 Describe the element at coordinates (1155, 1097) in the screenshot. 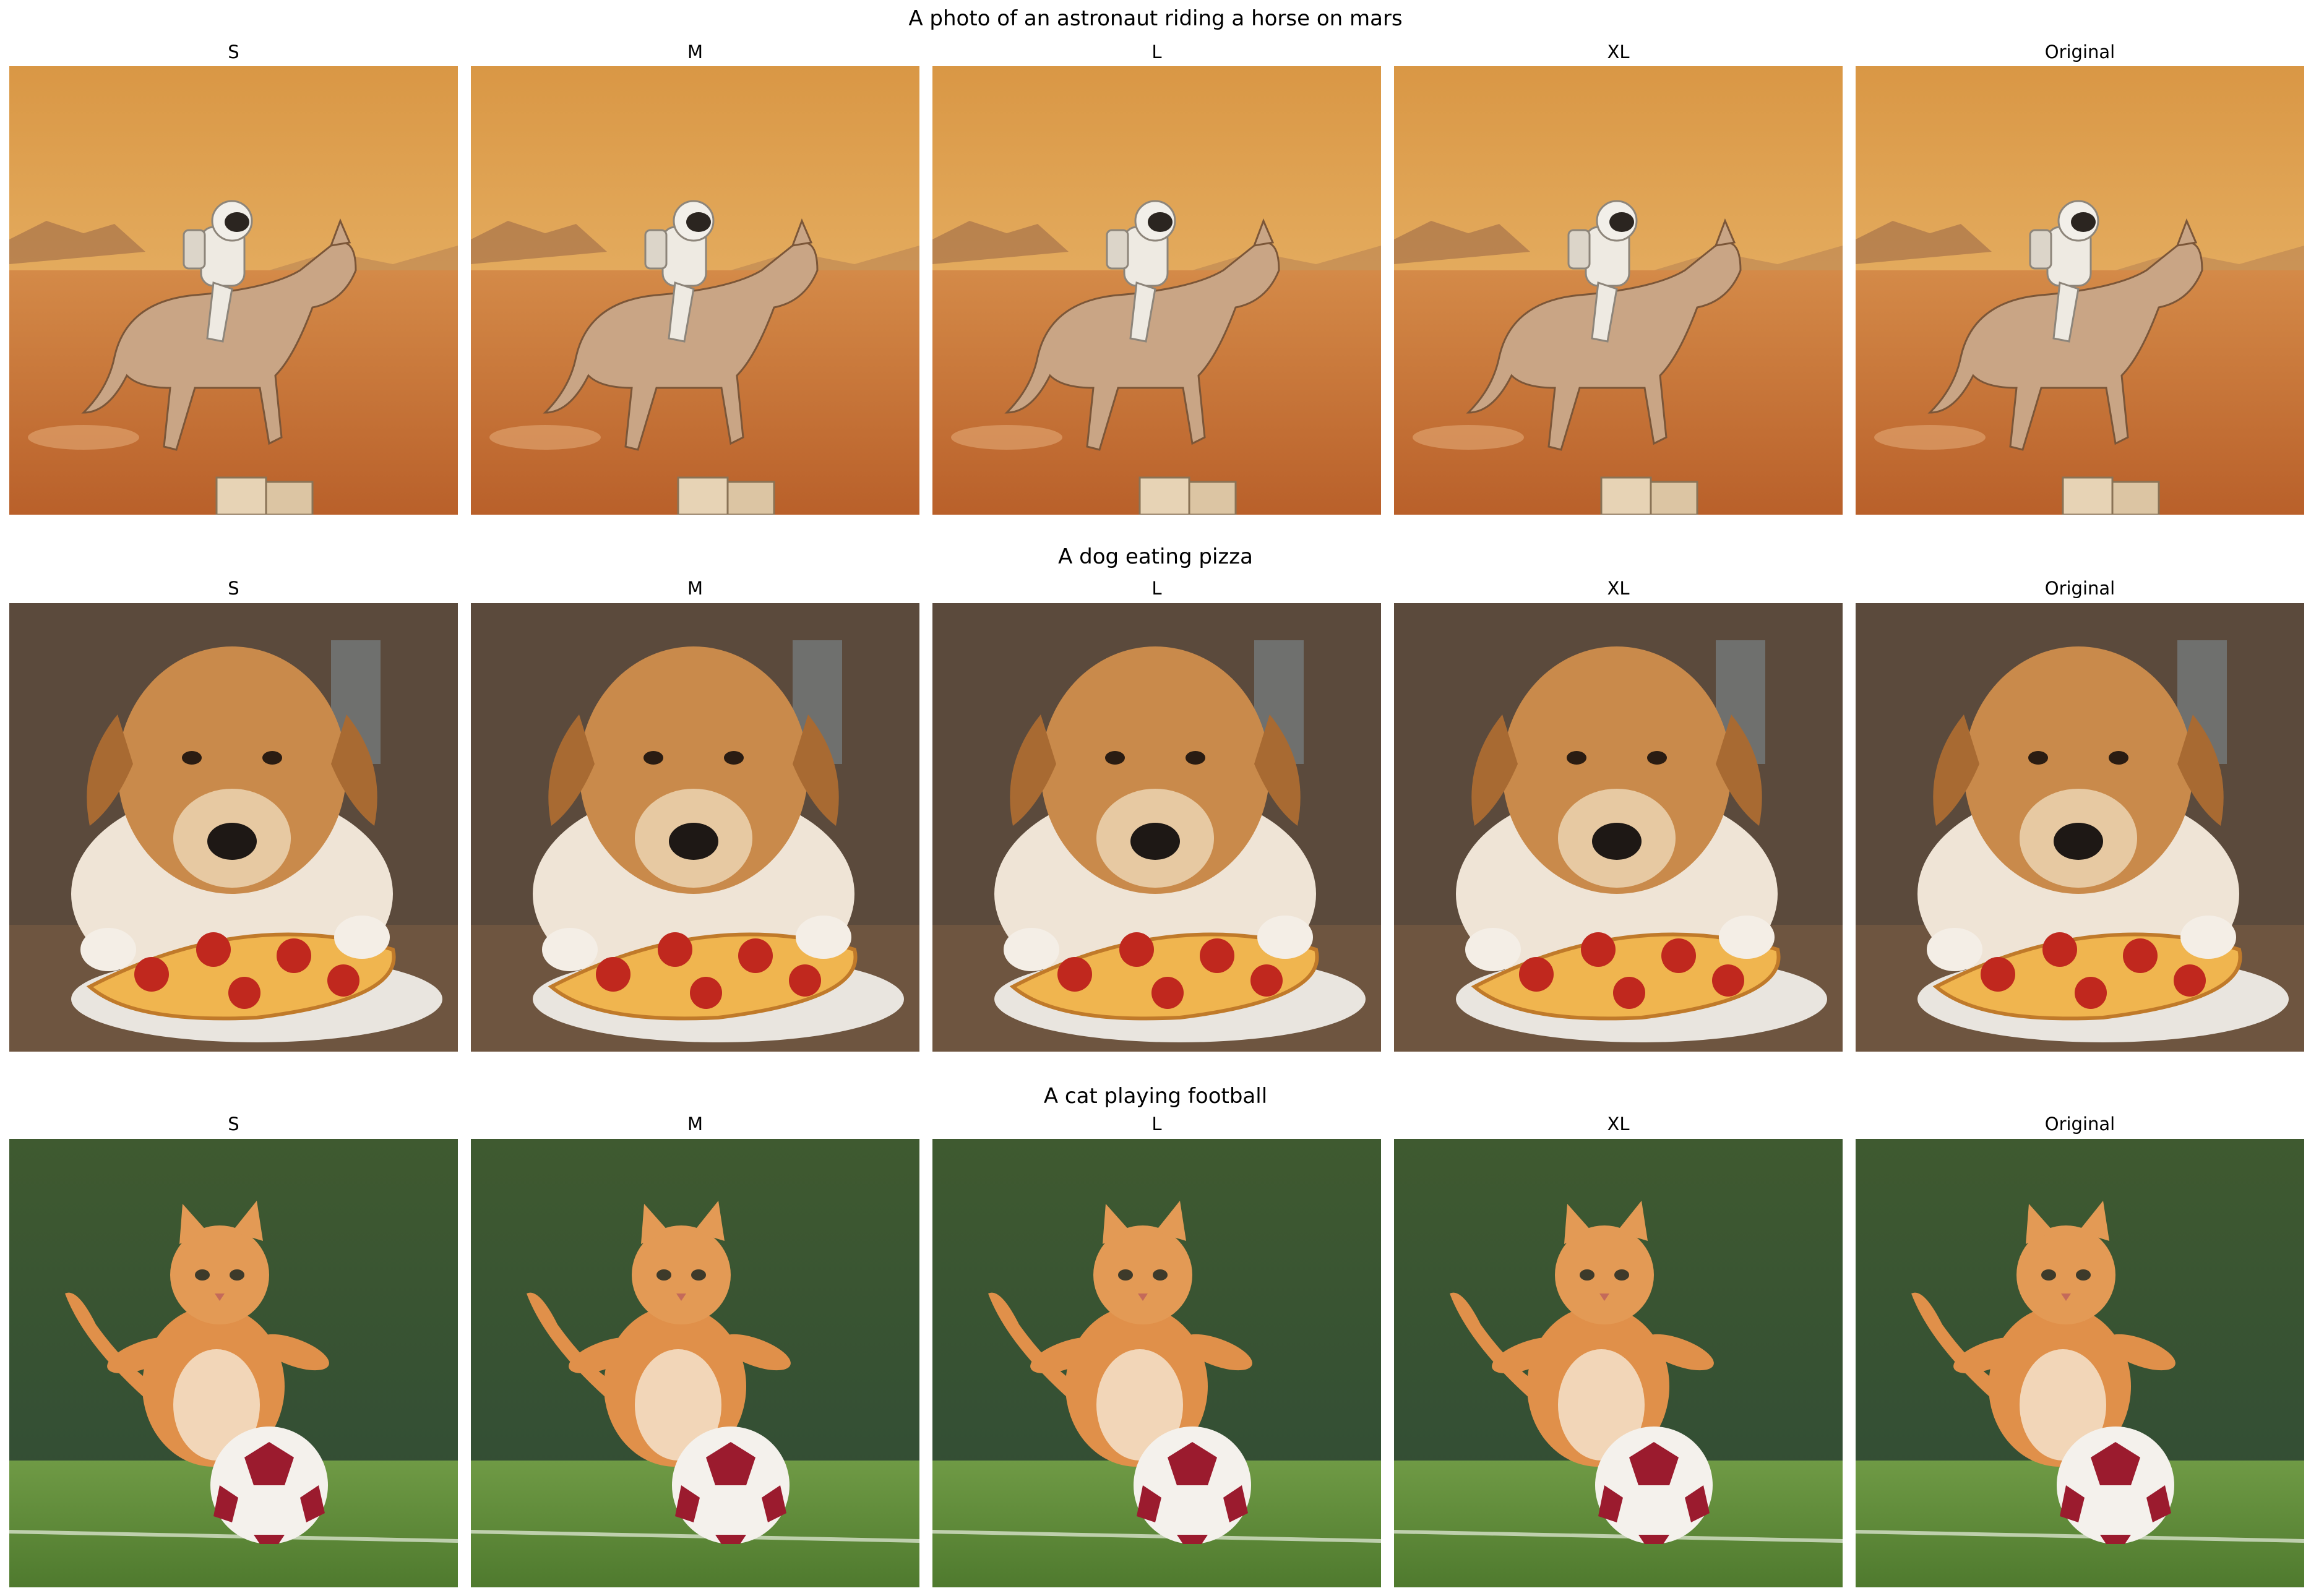

I see `row-title: A cat playing football` at that location.